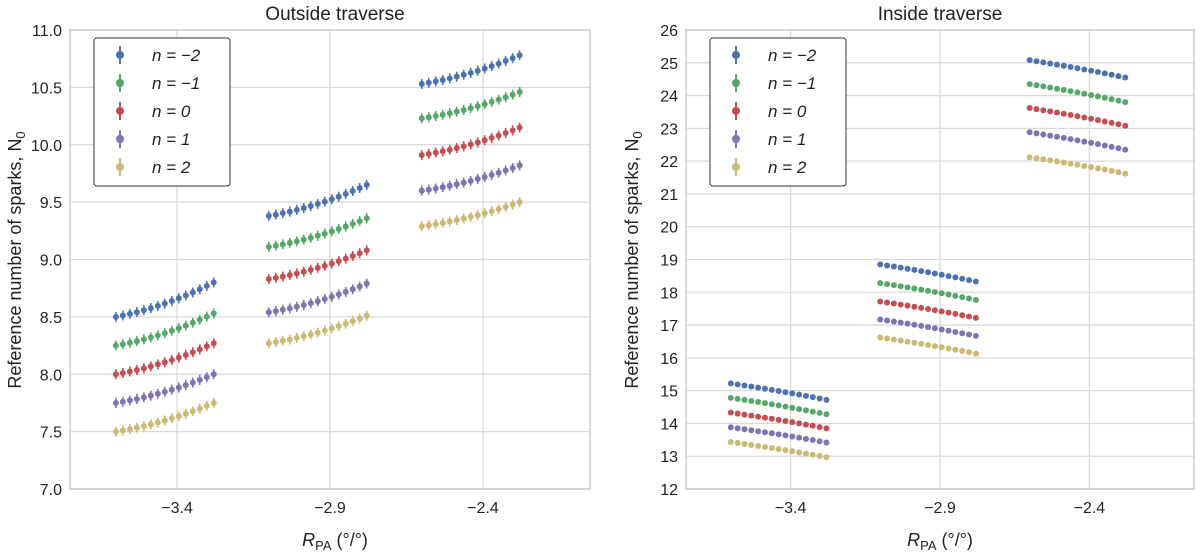 The width and height of the screenshot is (1200, 553). Describe the element at coordinates (669, 326) in the screenshot. I see `y-tick-label: 17` at that location.